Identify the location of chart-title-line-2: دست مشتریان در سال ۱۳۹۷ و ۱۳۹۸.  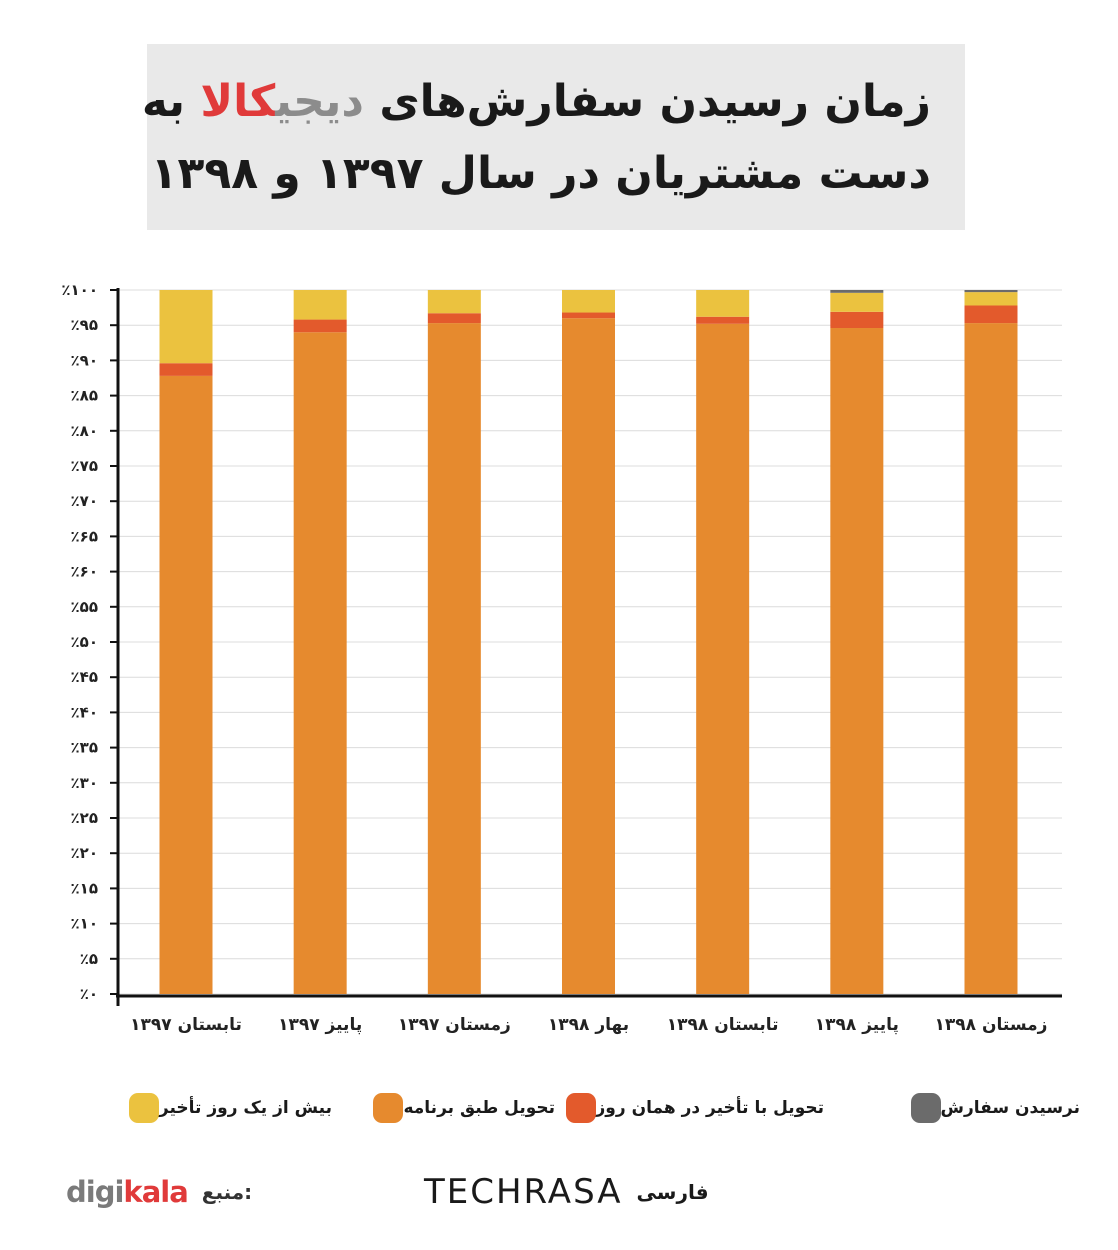
(540, 173).